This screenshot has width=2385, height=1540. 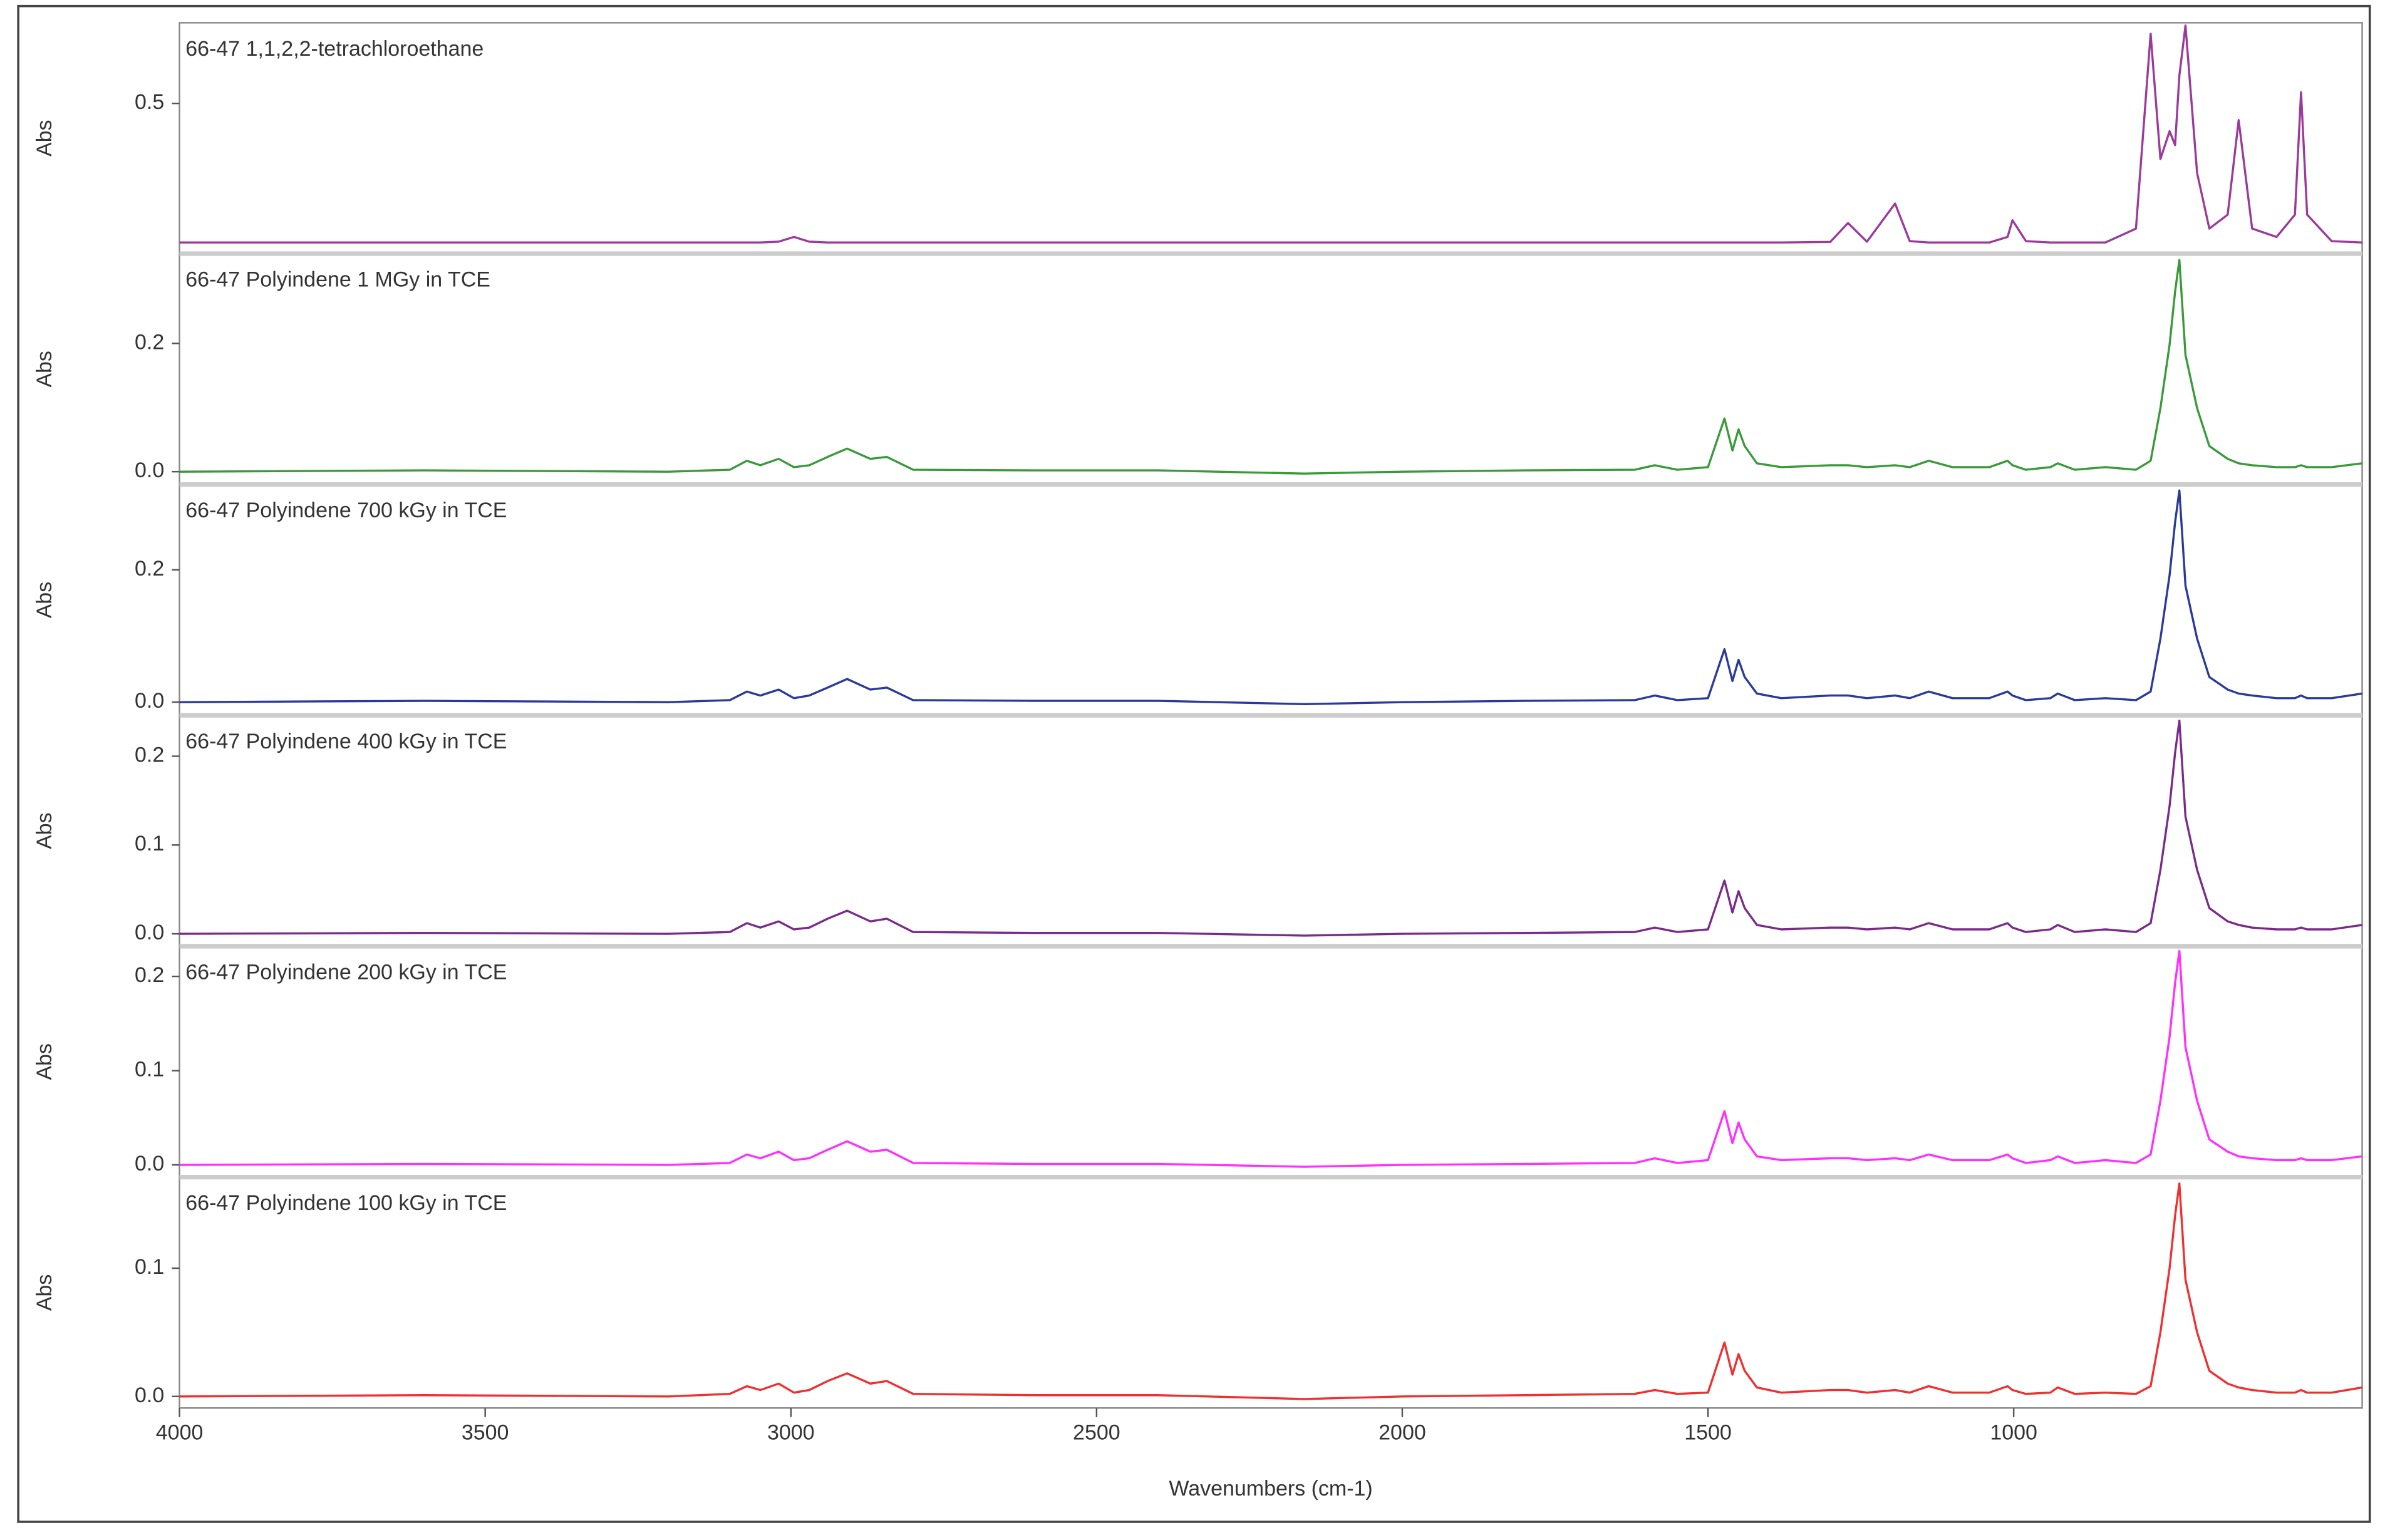 What do you see at coordinates (346, 510) in the screenshot?
I see `panel-title: 66-47 Polyindene 700 kGy in TCE` at bounding box center [346, 510].